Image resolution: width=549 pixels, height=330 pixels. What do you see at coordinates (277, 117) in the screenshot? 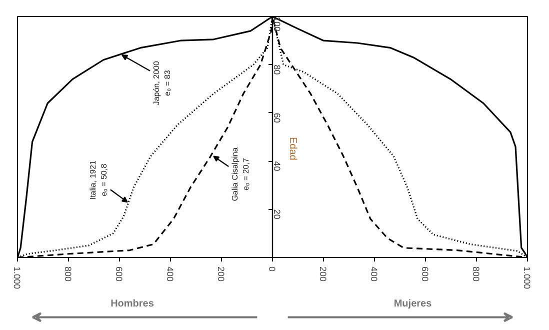
I see `y-tick-label: 60` at bounding box center [277, 117].